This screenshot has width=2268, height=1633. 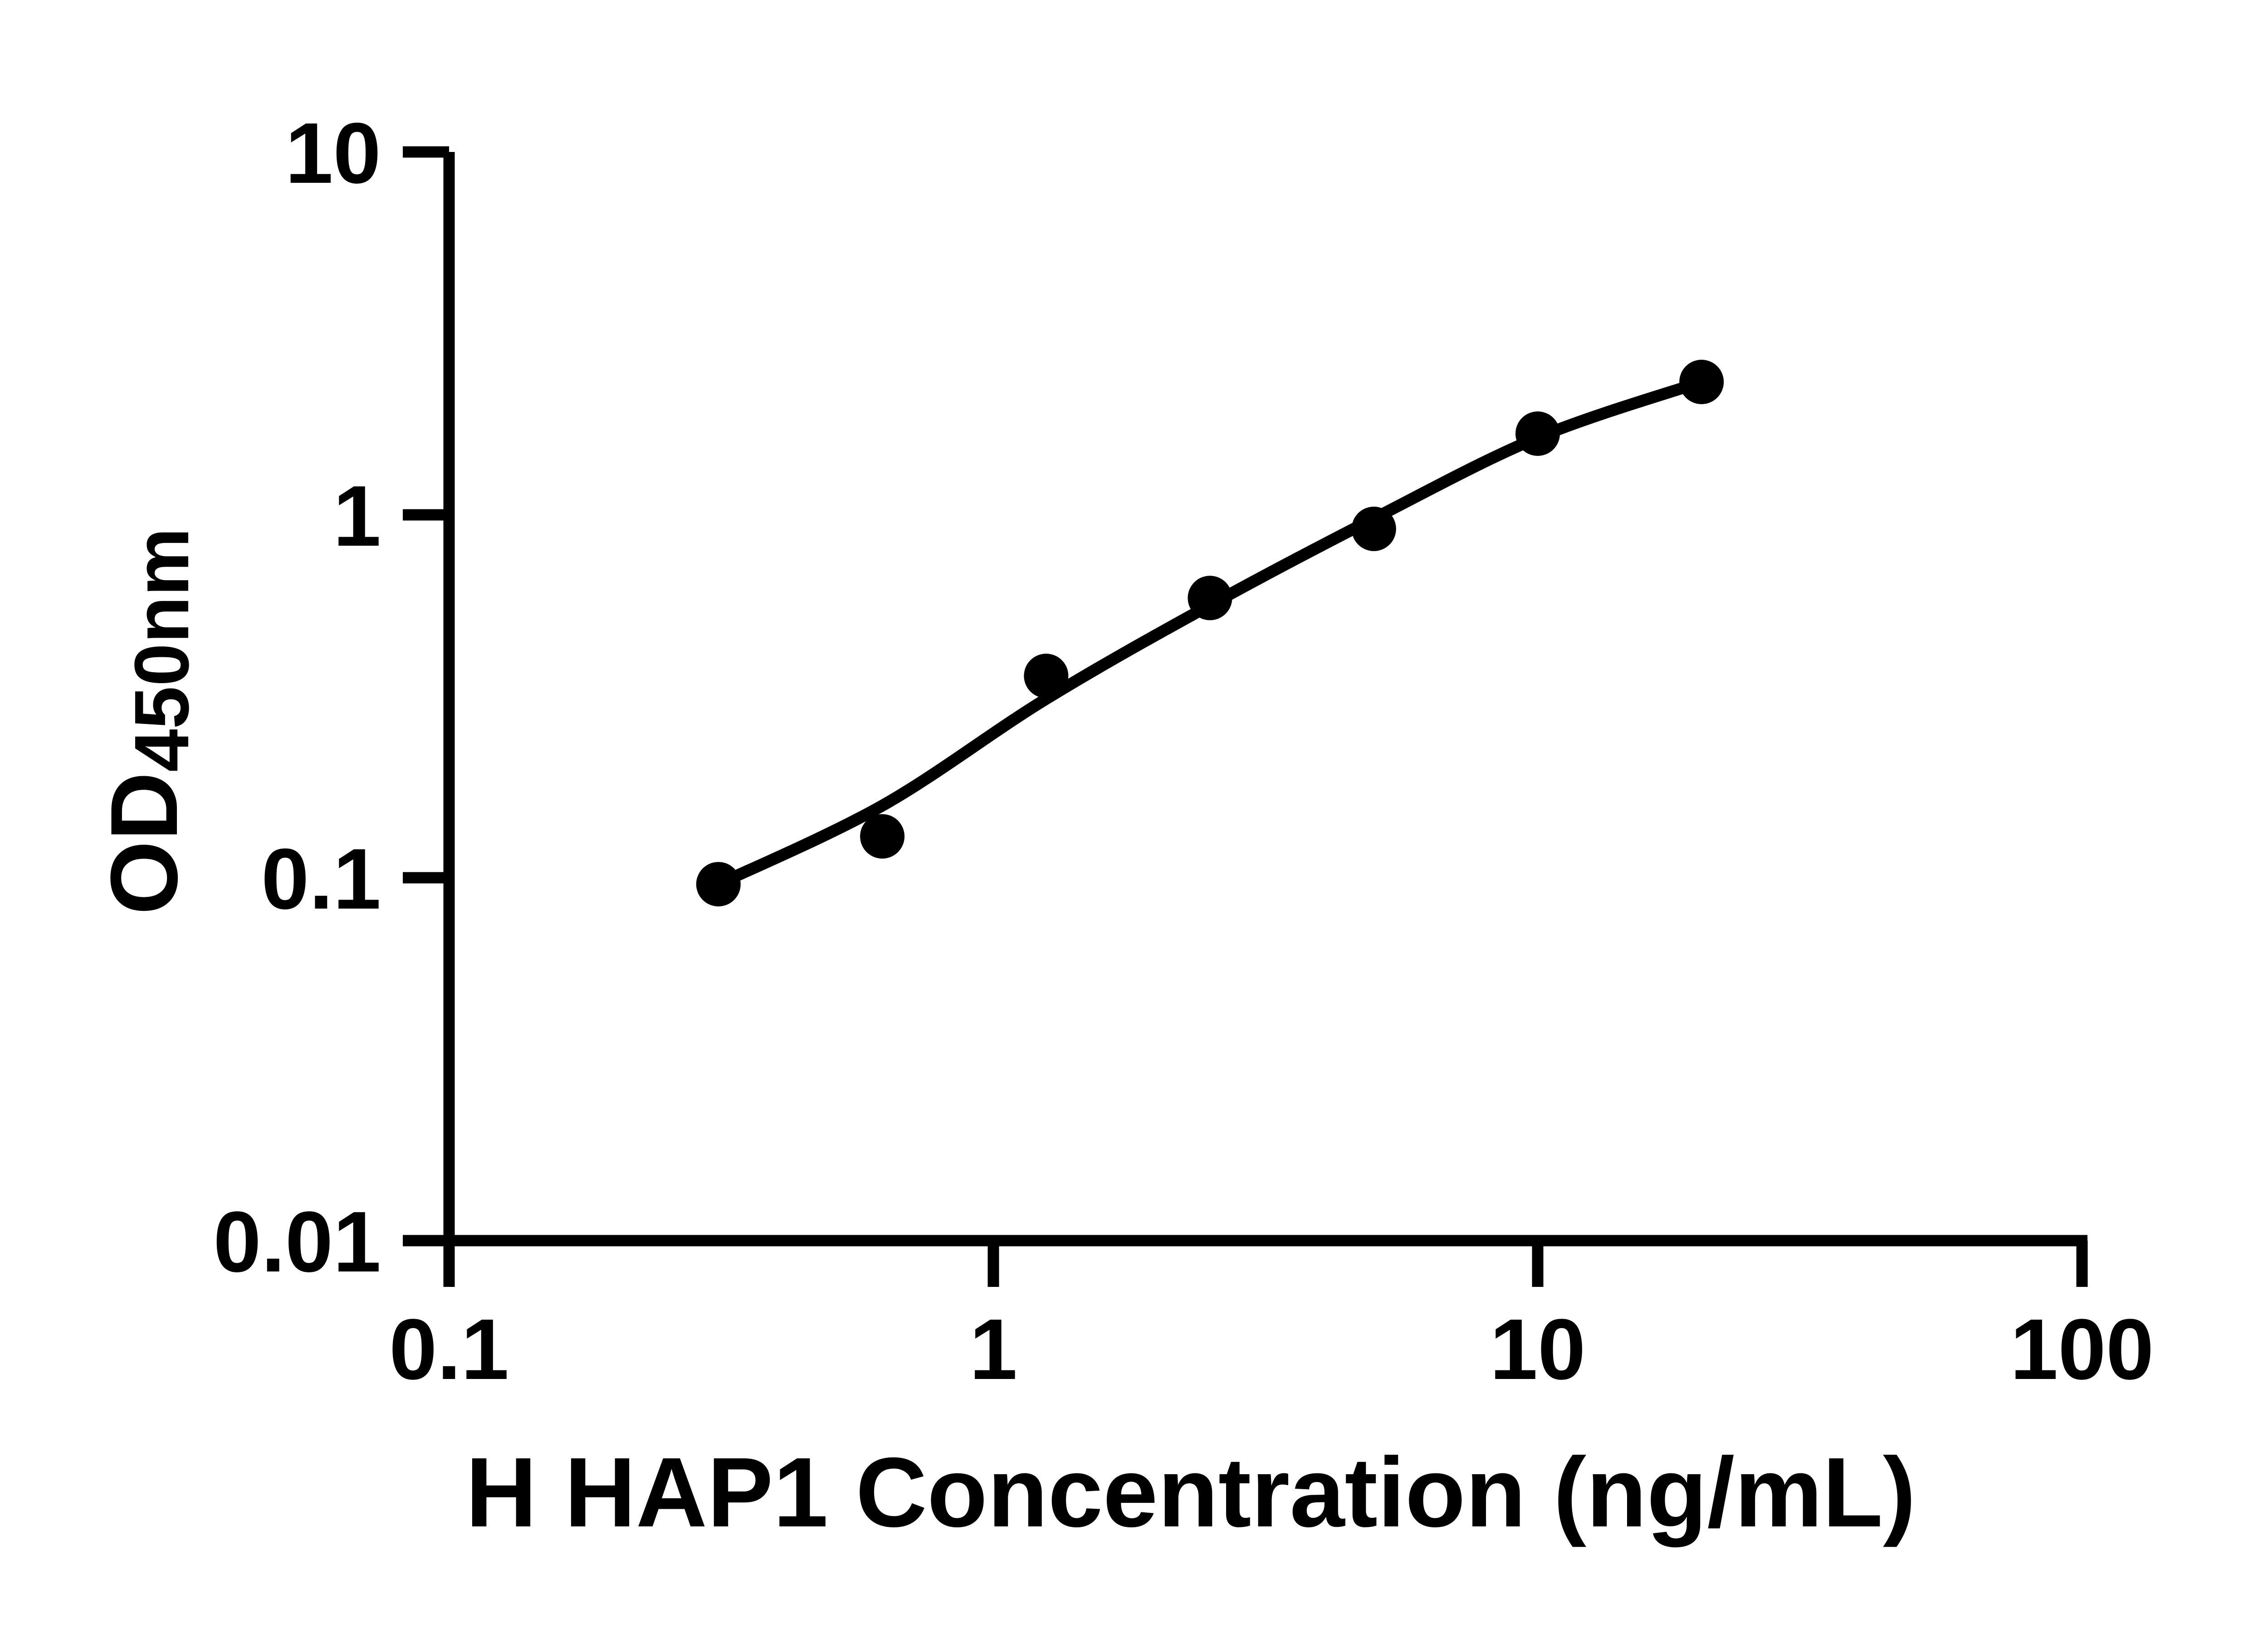 I want to click on y-tick-label: 10, so click(x=333, y=153).